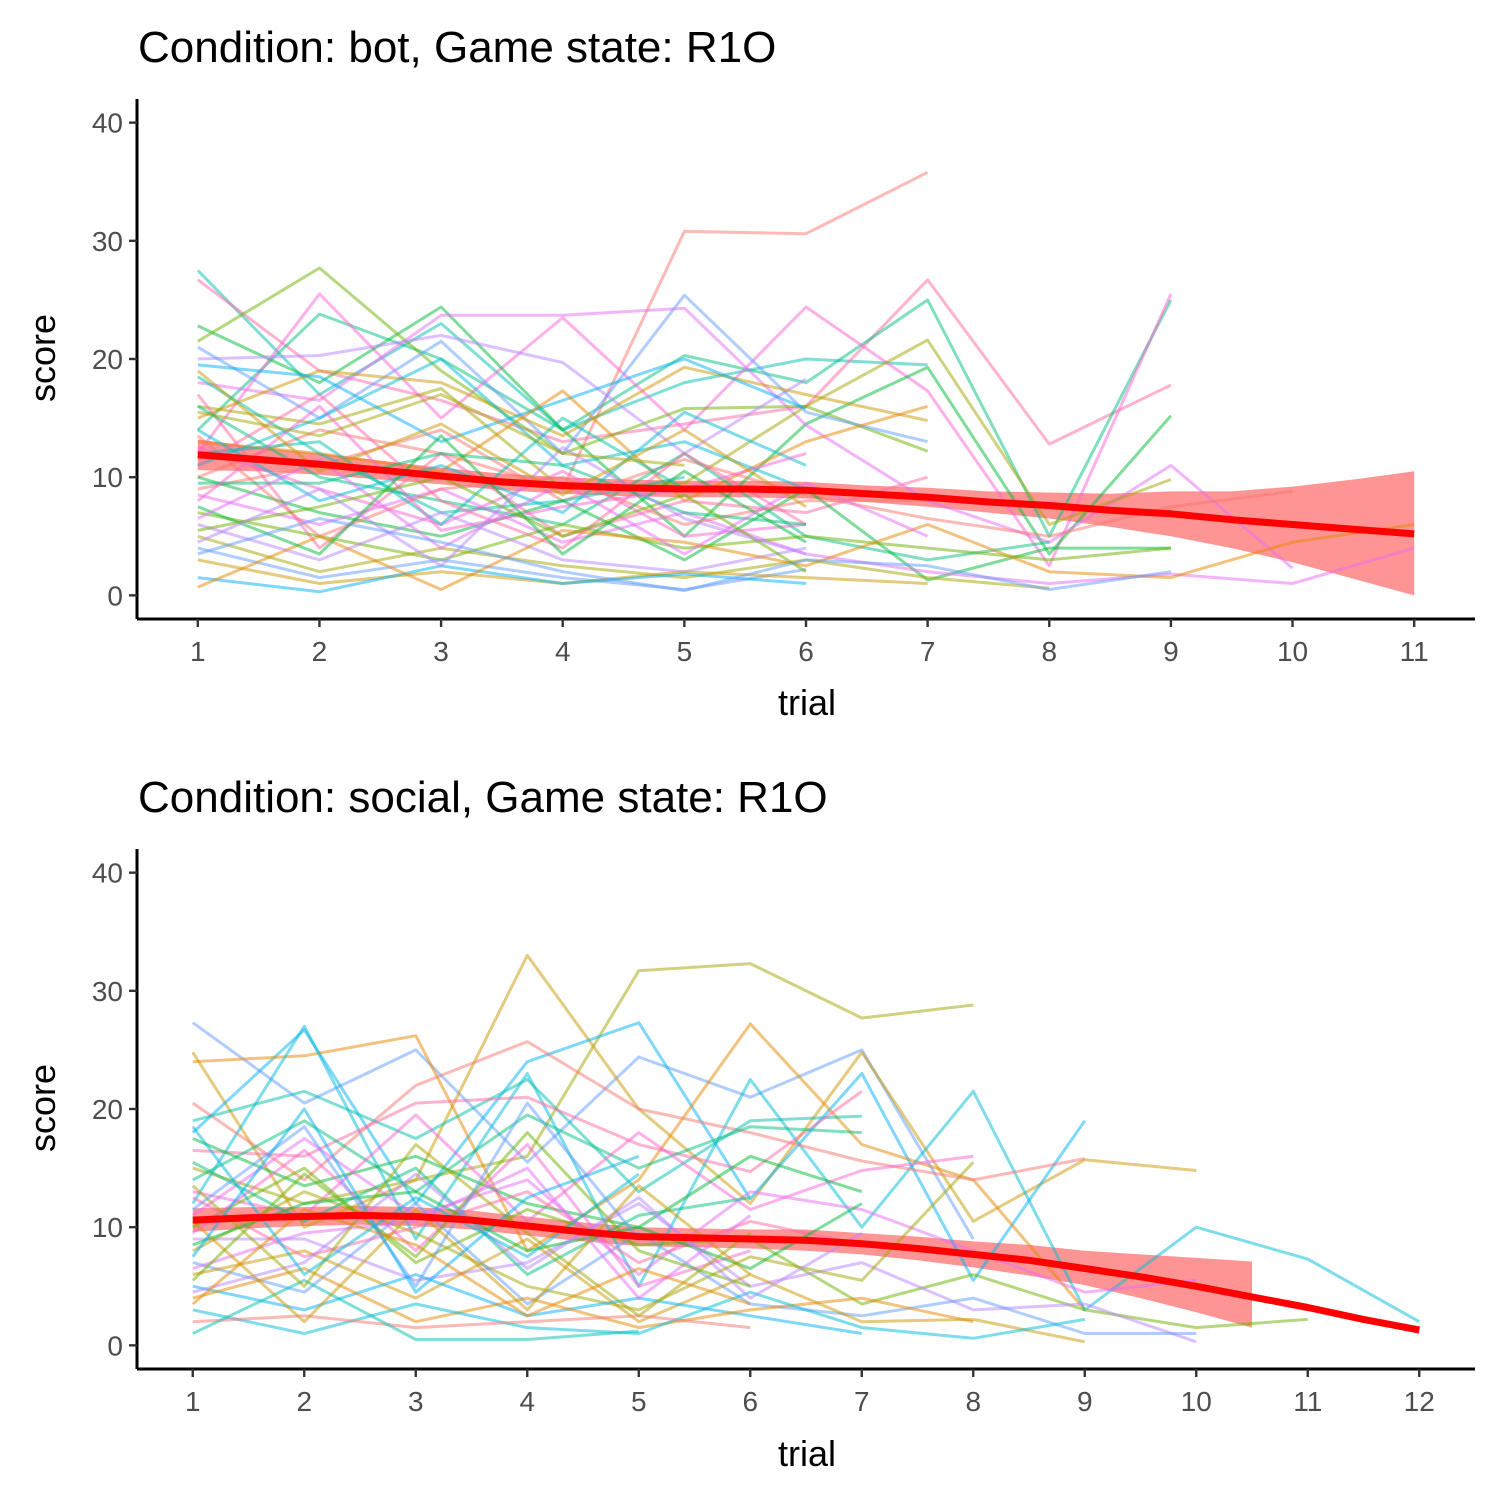 The image size is (1500, 1500). What do you see at coordinates (457, 47) in the screenshot?
I see `panel-title: Condition: bot, Game state: R1O` at bounding box center [457, 47].